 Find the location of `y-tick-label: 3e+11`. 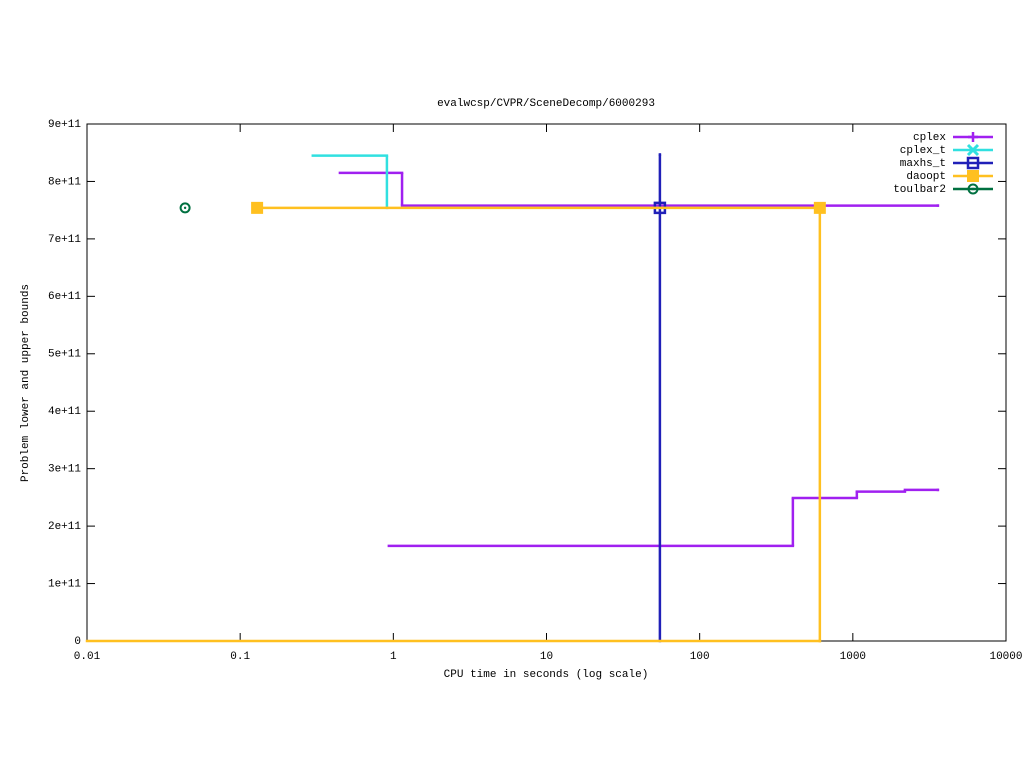

y-tick-label: 3e+11 is located at coordinates (64, 470).